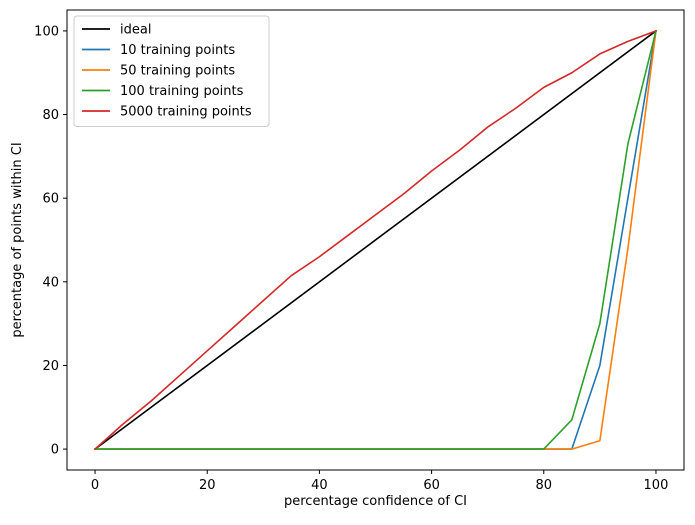 The height and width of the screenshot is (525, 695). I want to click on legend-label-1: 10 training points, so click(177, 50).